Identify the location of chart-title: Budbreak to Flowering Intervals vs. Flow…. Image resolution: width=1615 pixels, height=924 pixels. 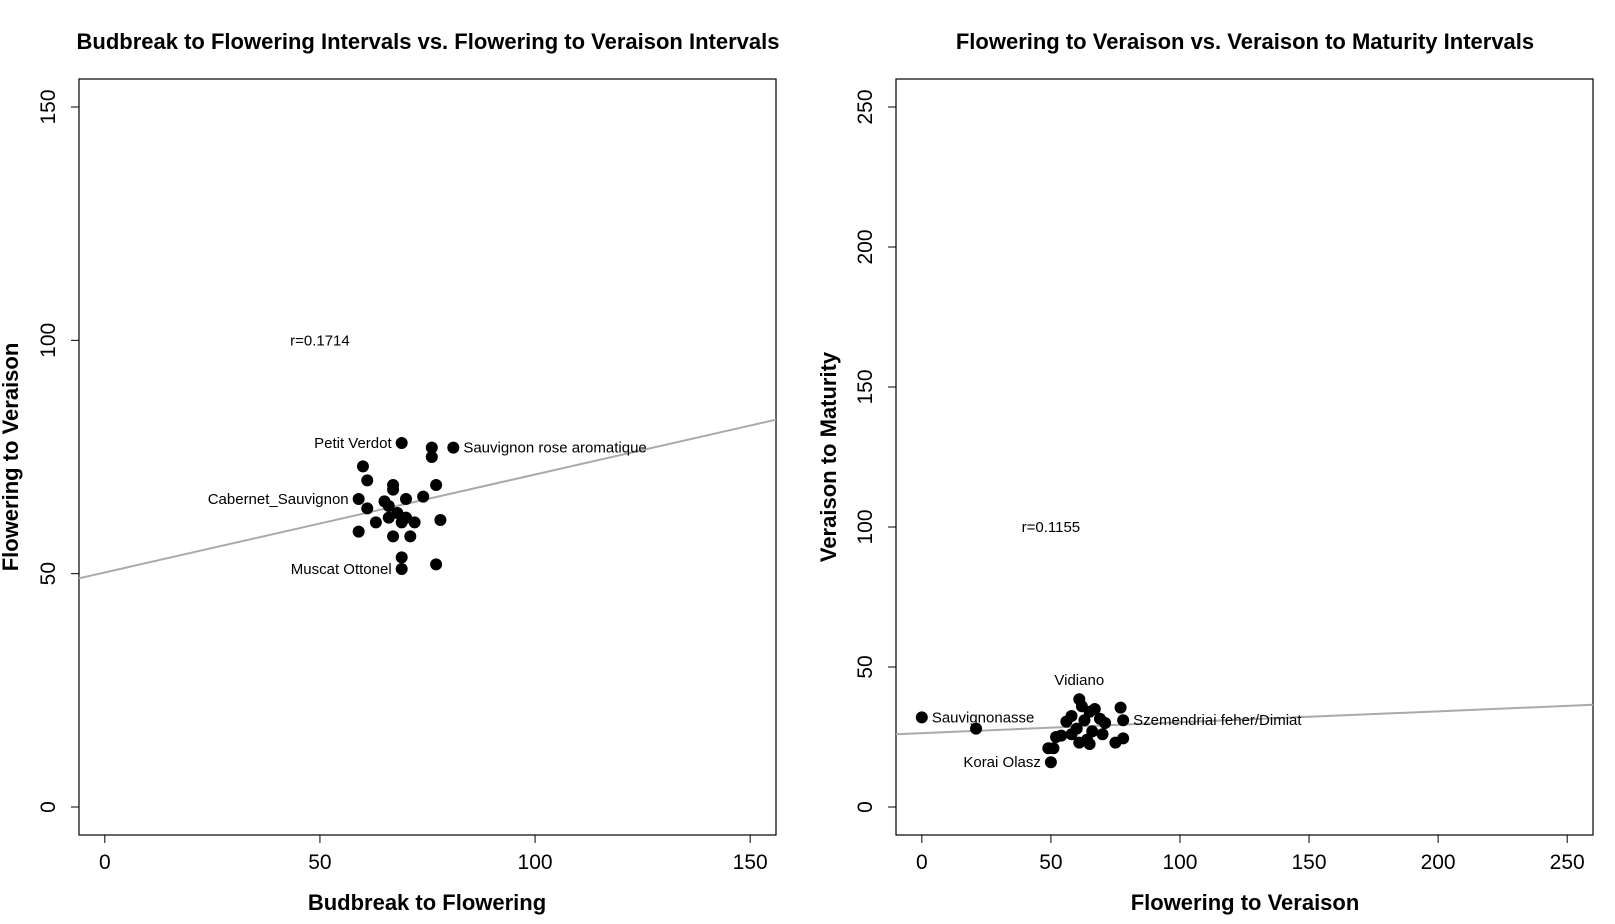
(428, 41).